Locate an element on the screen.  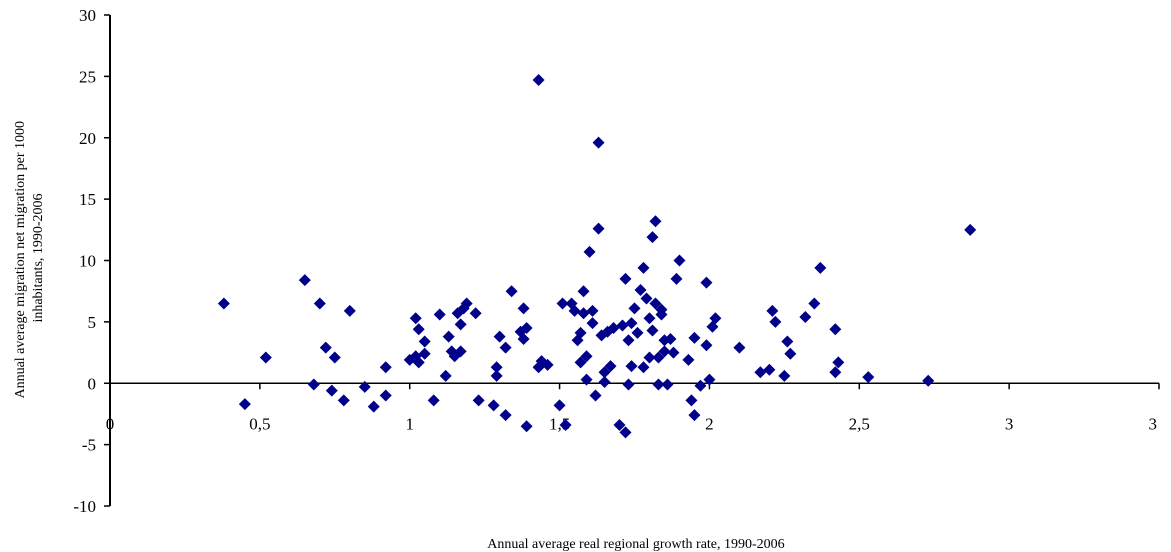
x-tick-label: 2 is located at coordinates (709, 423).